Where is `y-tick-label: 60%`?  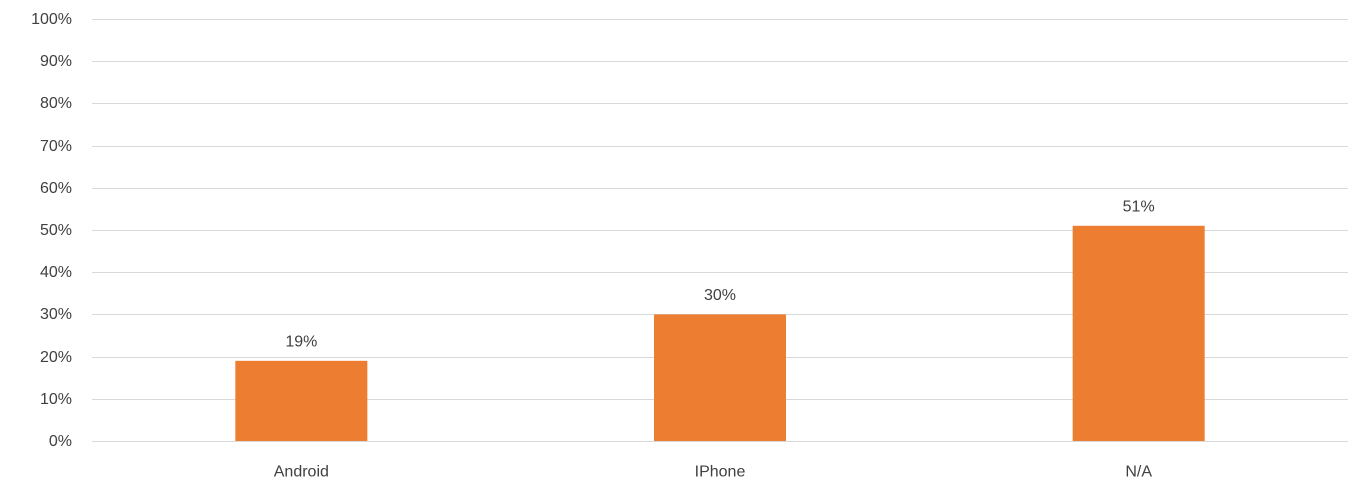
y-tick-label: 60% is located at coordinates (56, 188).